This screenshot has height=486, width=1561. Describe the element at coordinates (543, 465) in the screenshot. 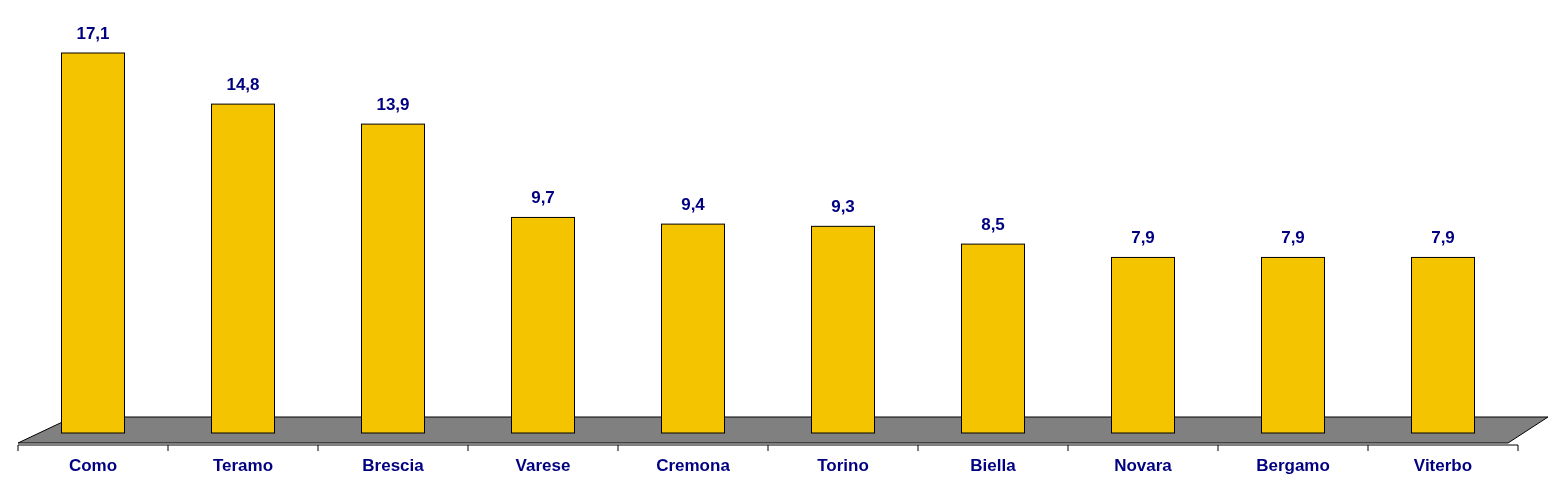

I see `x-tick-label: Varese` at that location.